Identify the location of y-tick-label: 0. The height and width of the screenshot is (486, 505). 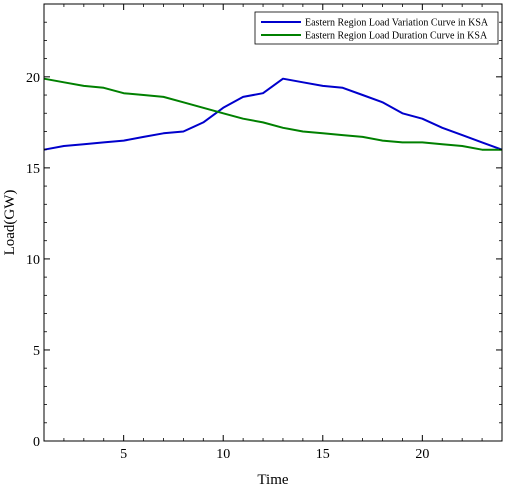
(36, 442).